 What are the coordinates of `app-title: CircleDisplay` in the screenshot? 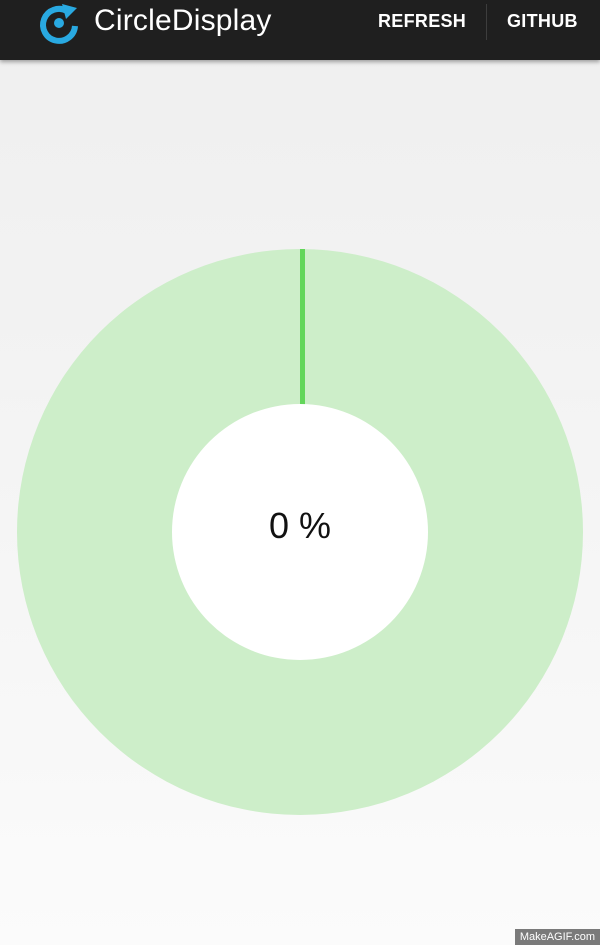 It's located at (183, 20).